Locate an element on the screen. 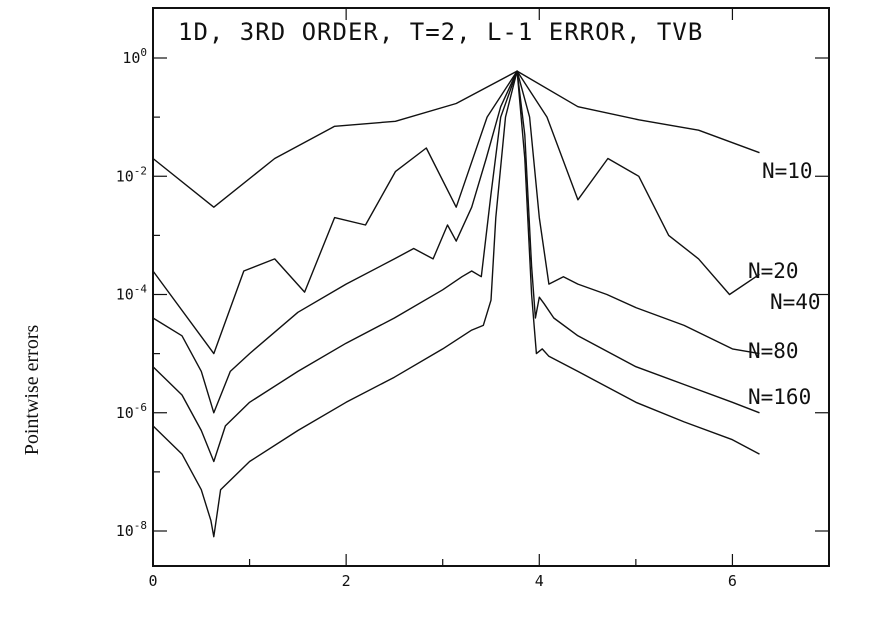 The image size is (881, 623). series-label: N=80 is located at coordinates (773, 351).